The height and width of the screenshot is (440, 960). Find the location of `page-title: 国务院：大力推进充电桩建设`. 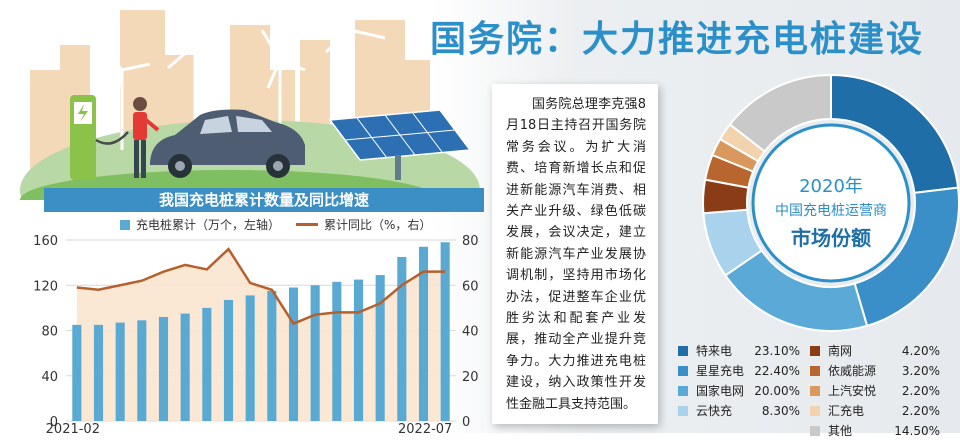

page-title: 国务院：大力推进充电桩建设 is located at coordinates (677, 39).